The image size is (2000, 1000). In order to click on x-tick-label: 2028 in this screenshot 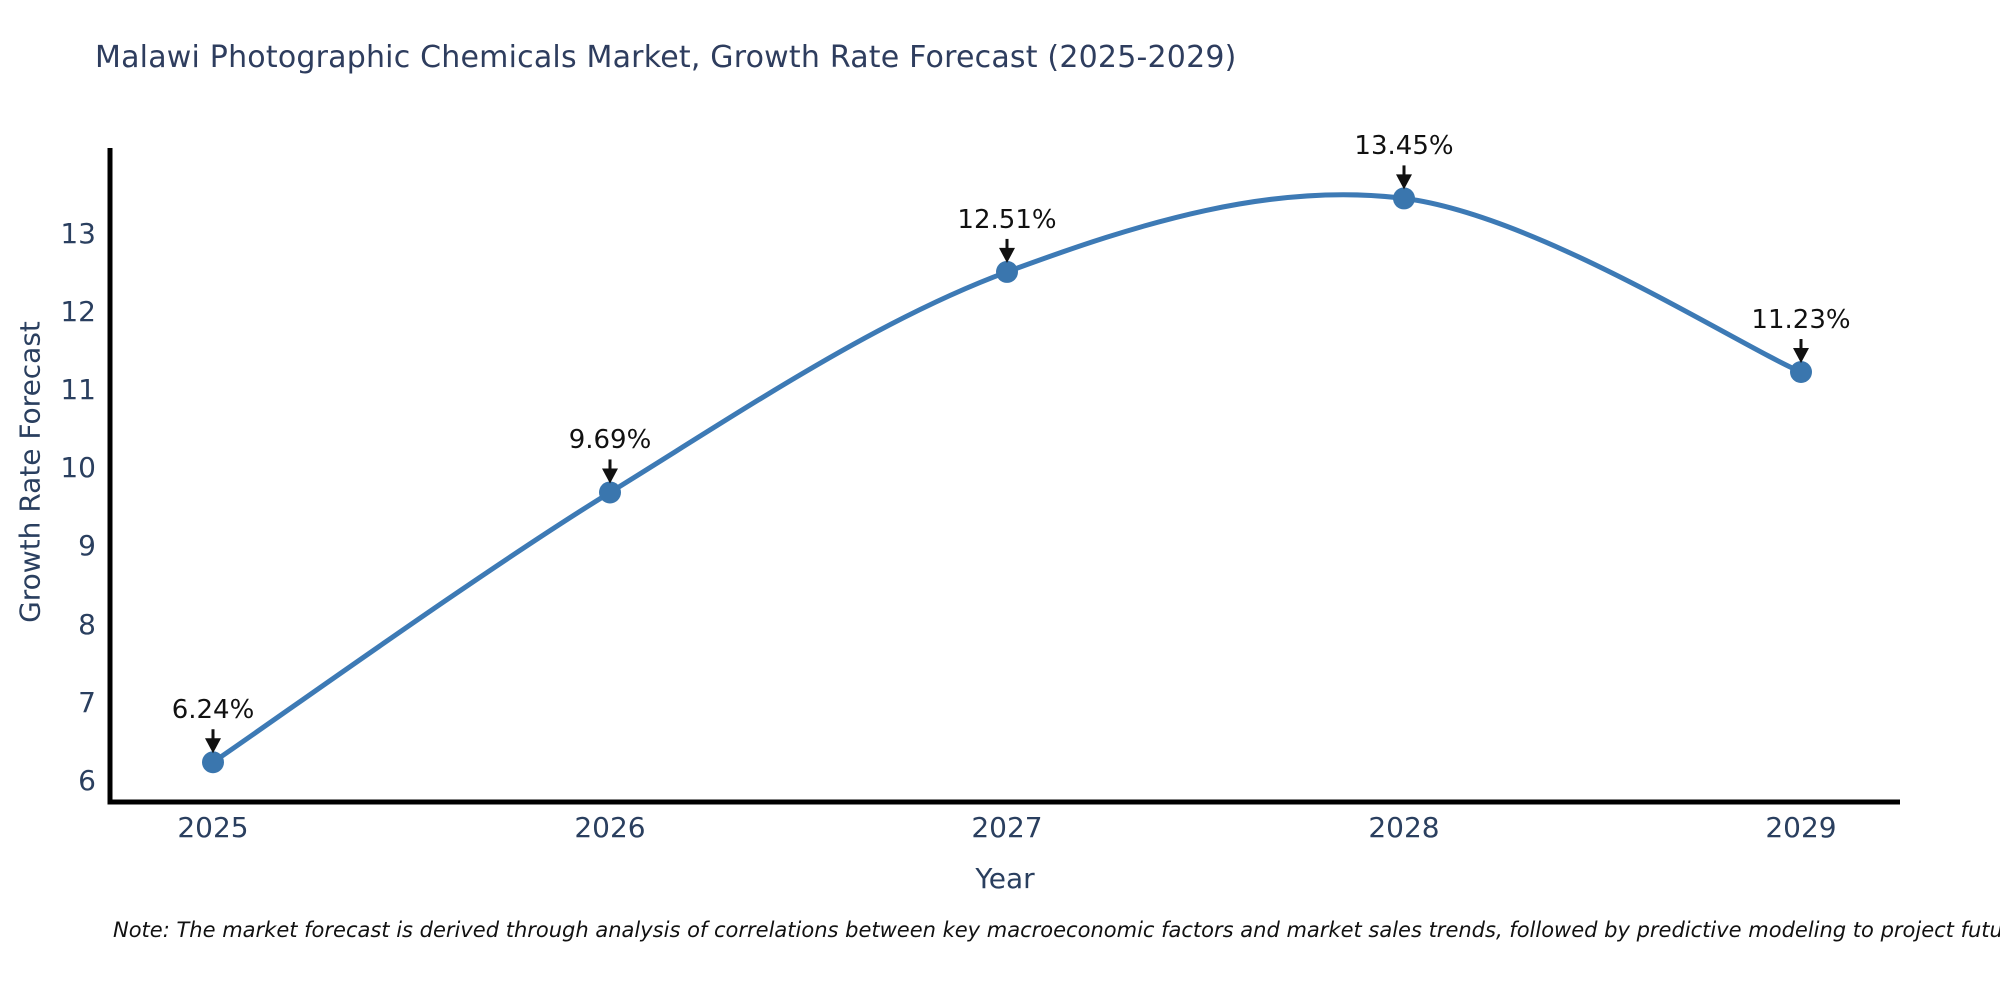, I will do `click(1404, 827)`.